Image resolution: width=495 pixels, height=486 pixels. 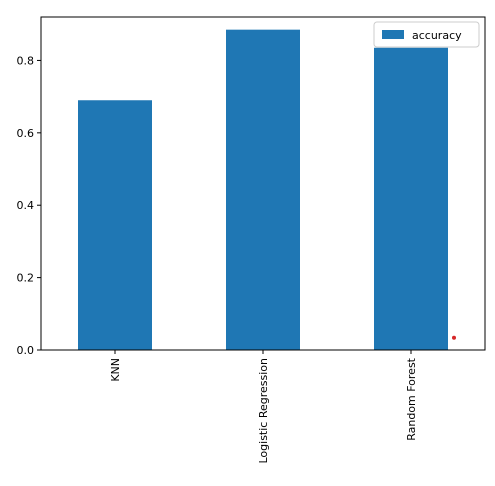 I want to click on bar-logistic-regression, so click(x=263, y=189).